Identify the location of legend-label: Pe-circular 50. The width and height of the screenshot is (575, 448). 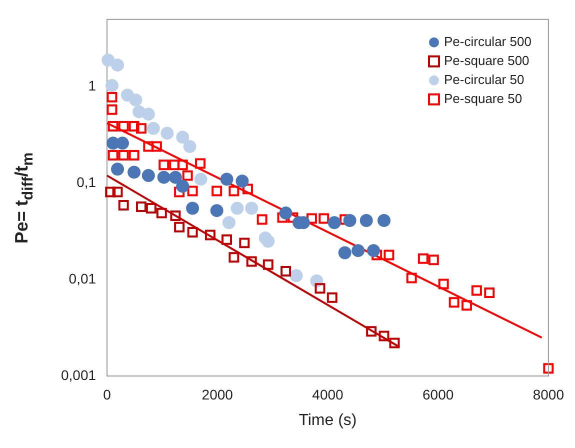
(484, 79).